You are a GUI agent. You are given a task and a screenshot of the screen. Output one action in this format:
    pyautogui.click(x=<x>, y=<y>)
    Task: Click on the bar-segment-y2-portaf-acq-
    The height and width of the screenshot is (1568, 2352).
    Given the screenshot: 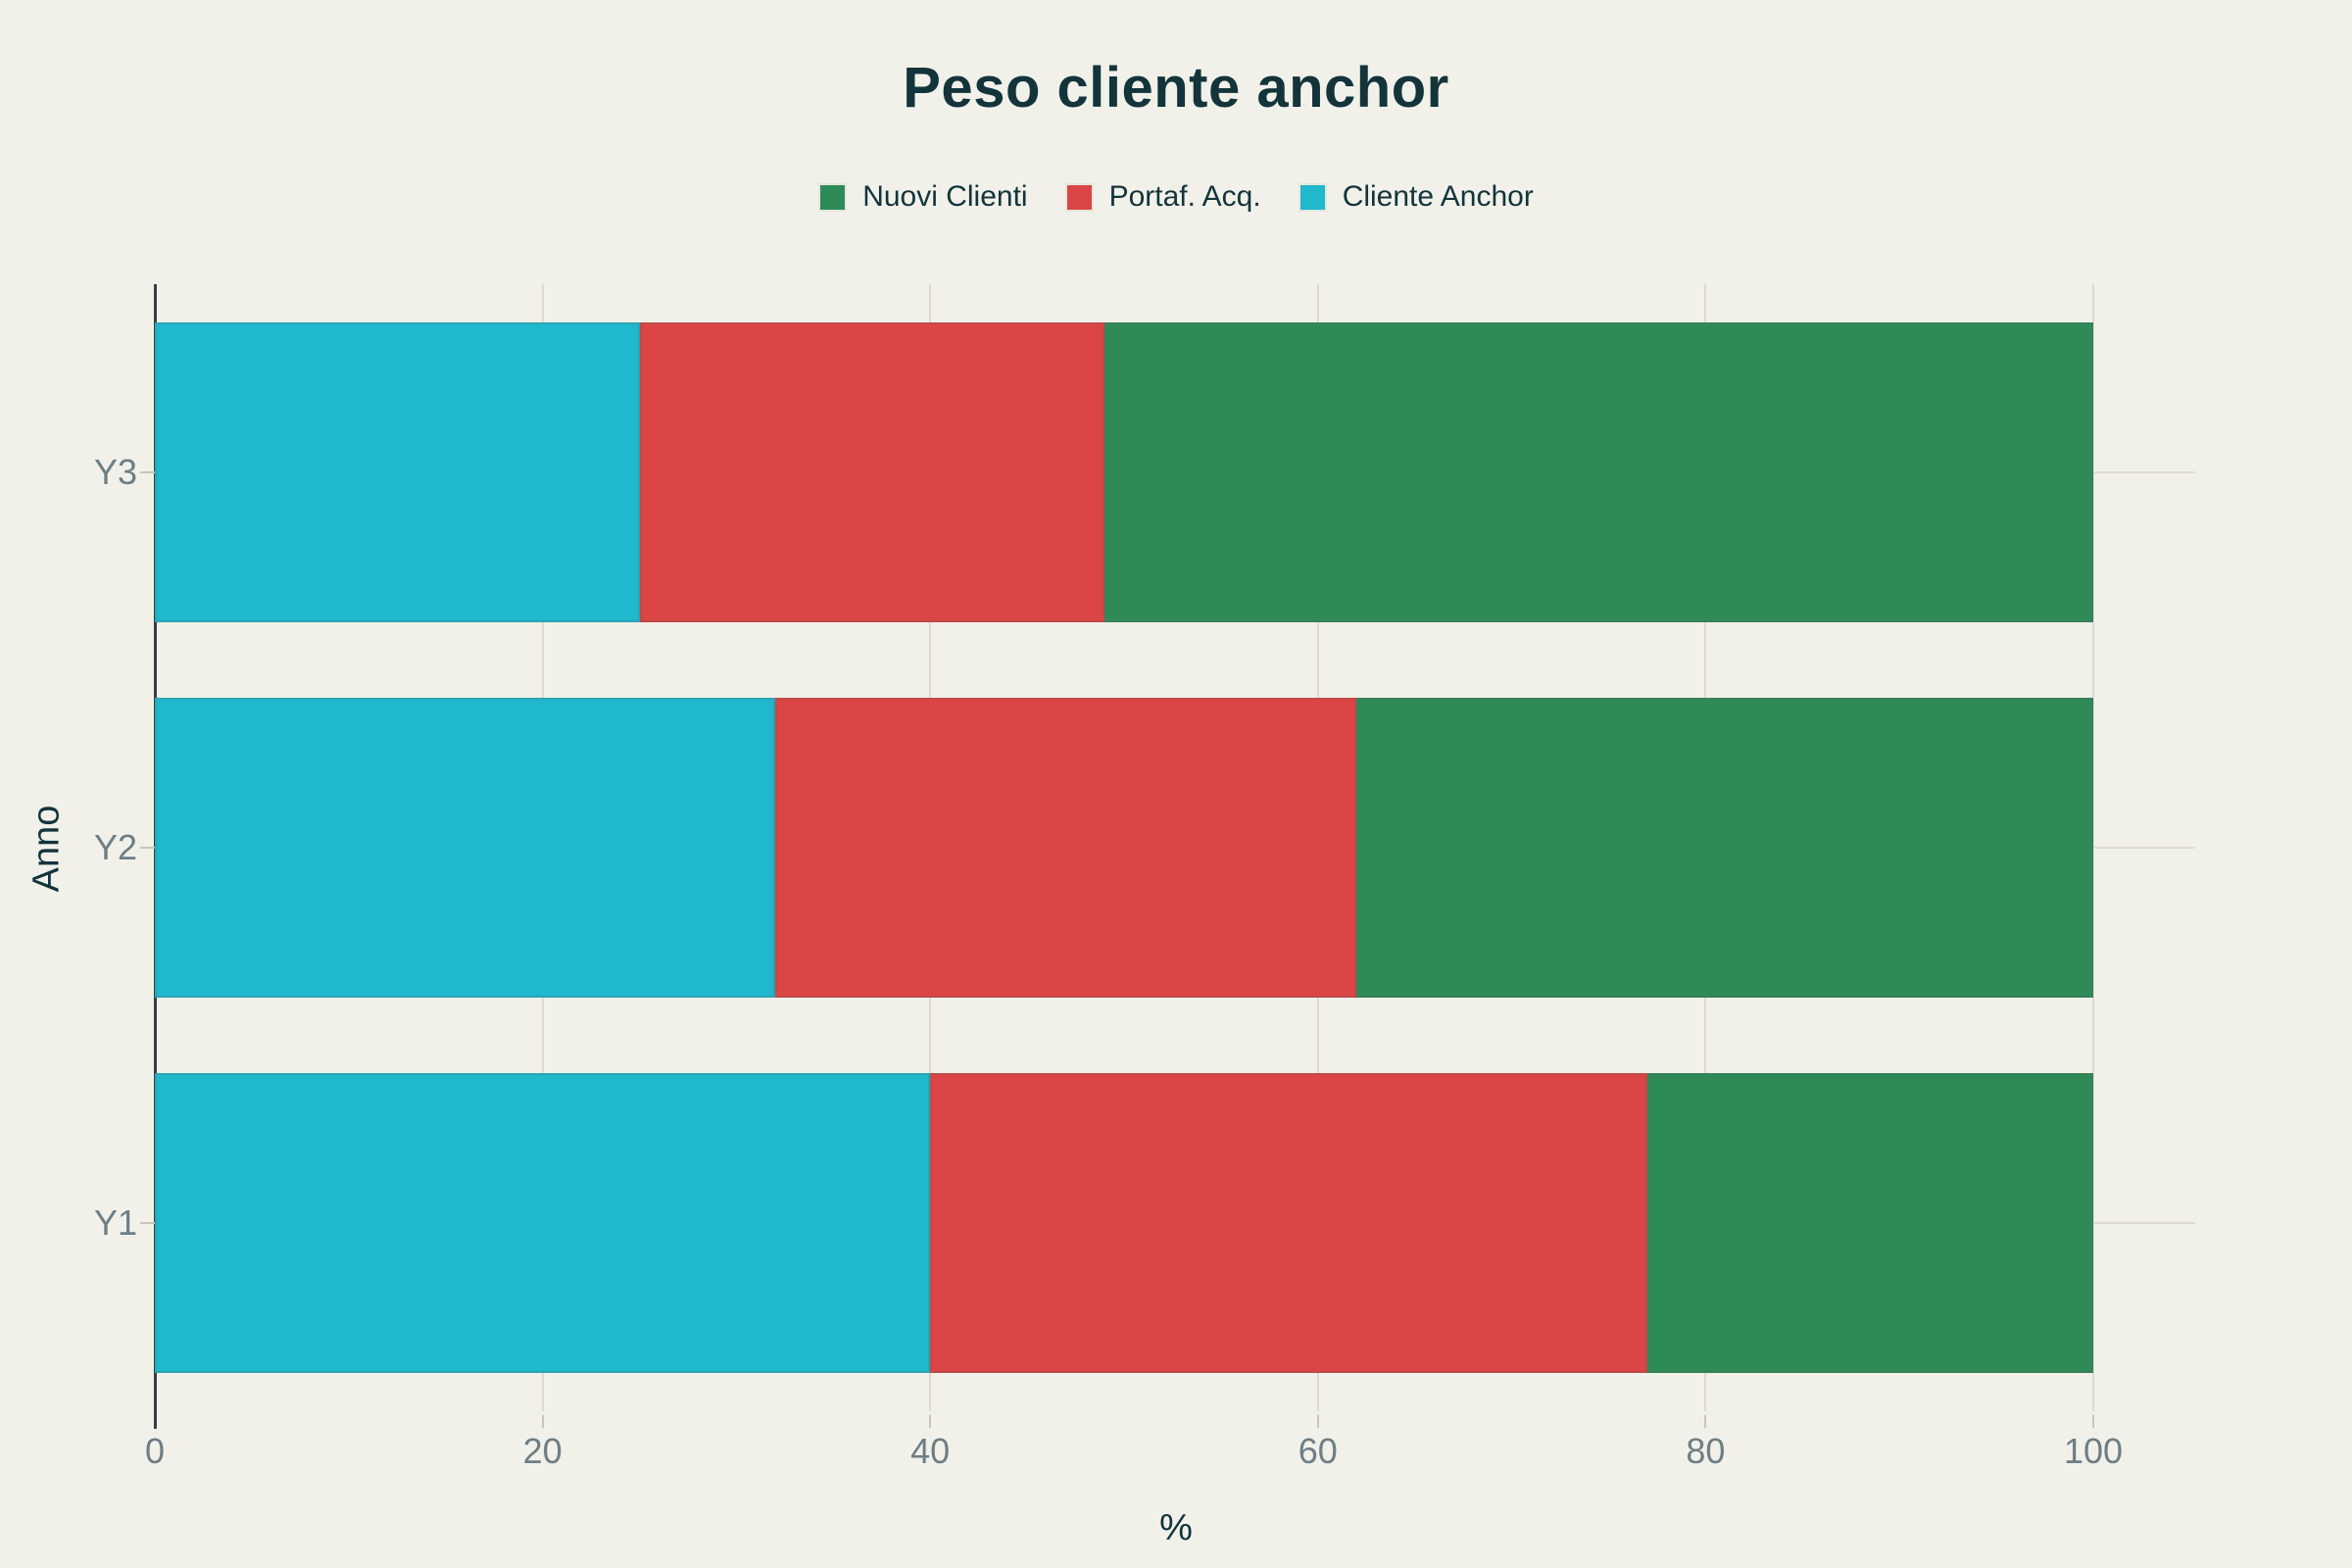 What is the action you would take?
    pyautogui.click(x=1065, y=848)
    